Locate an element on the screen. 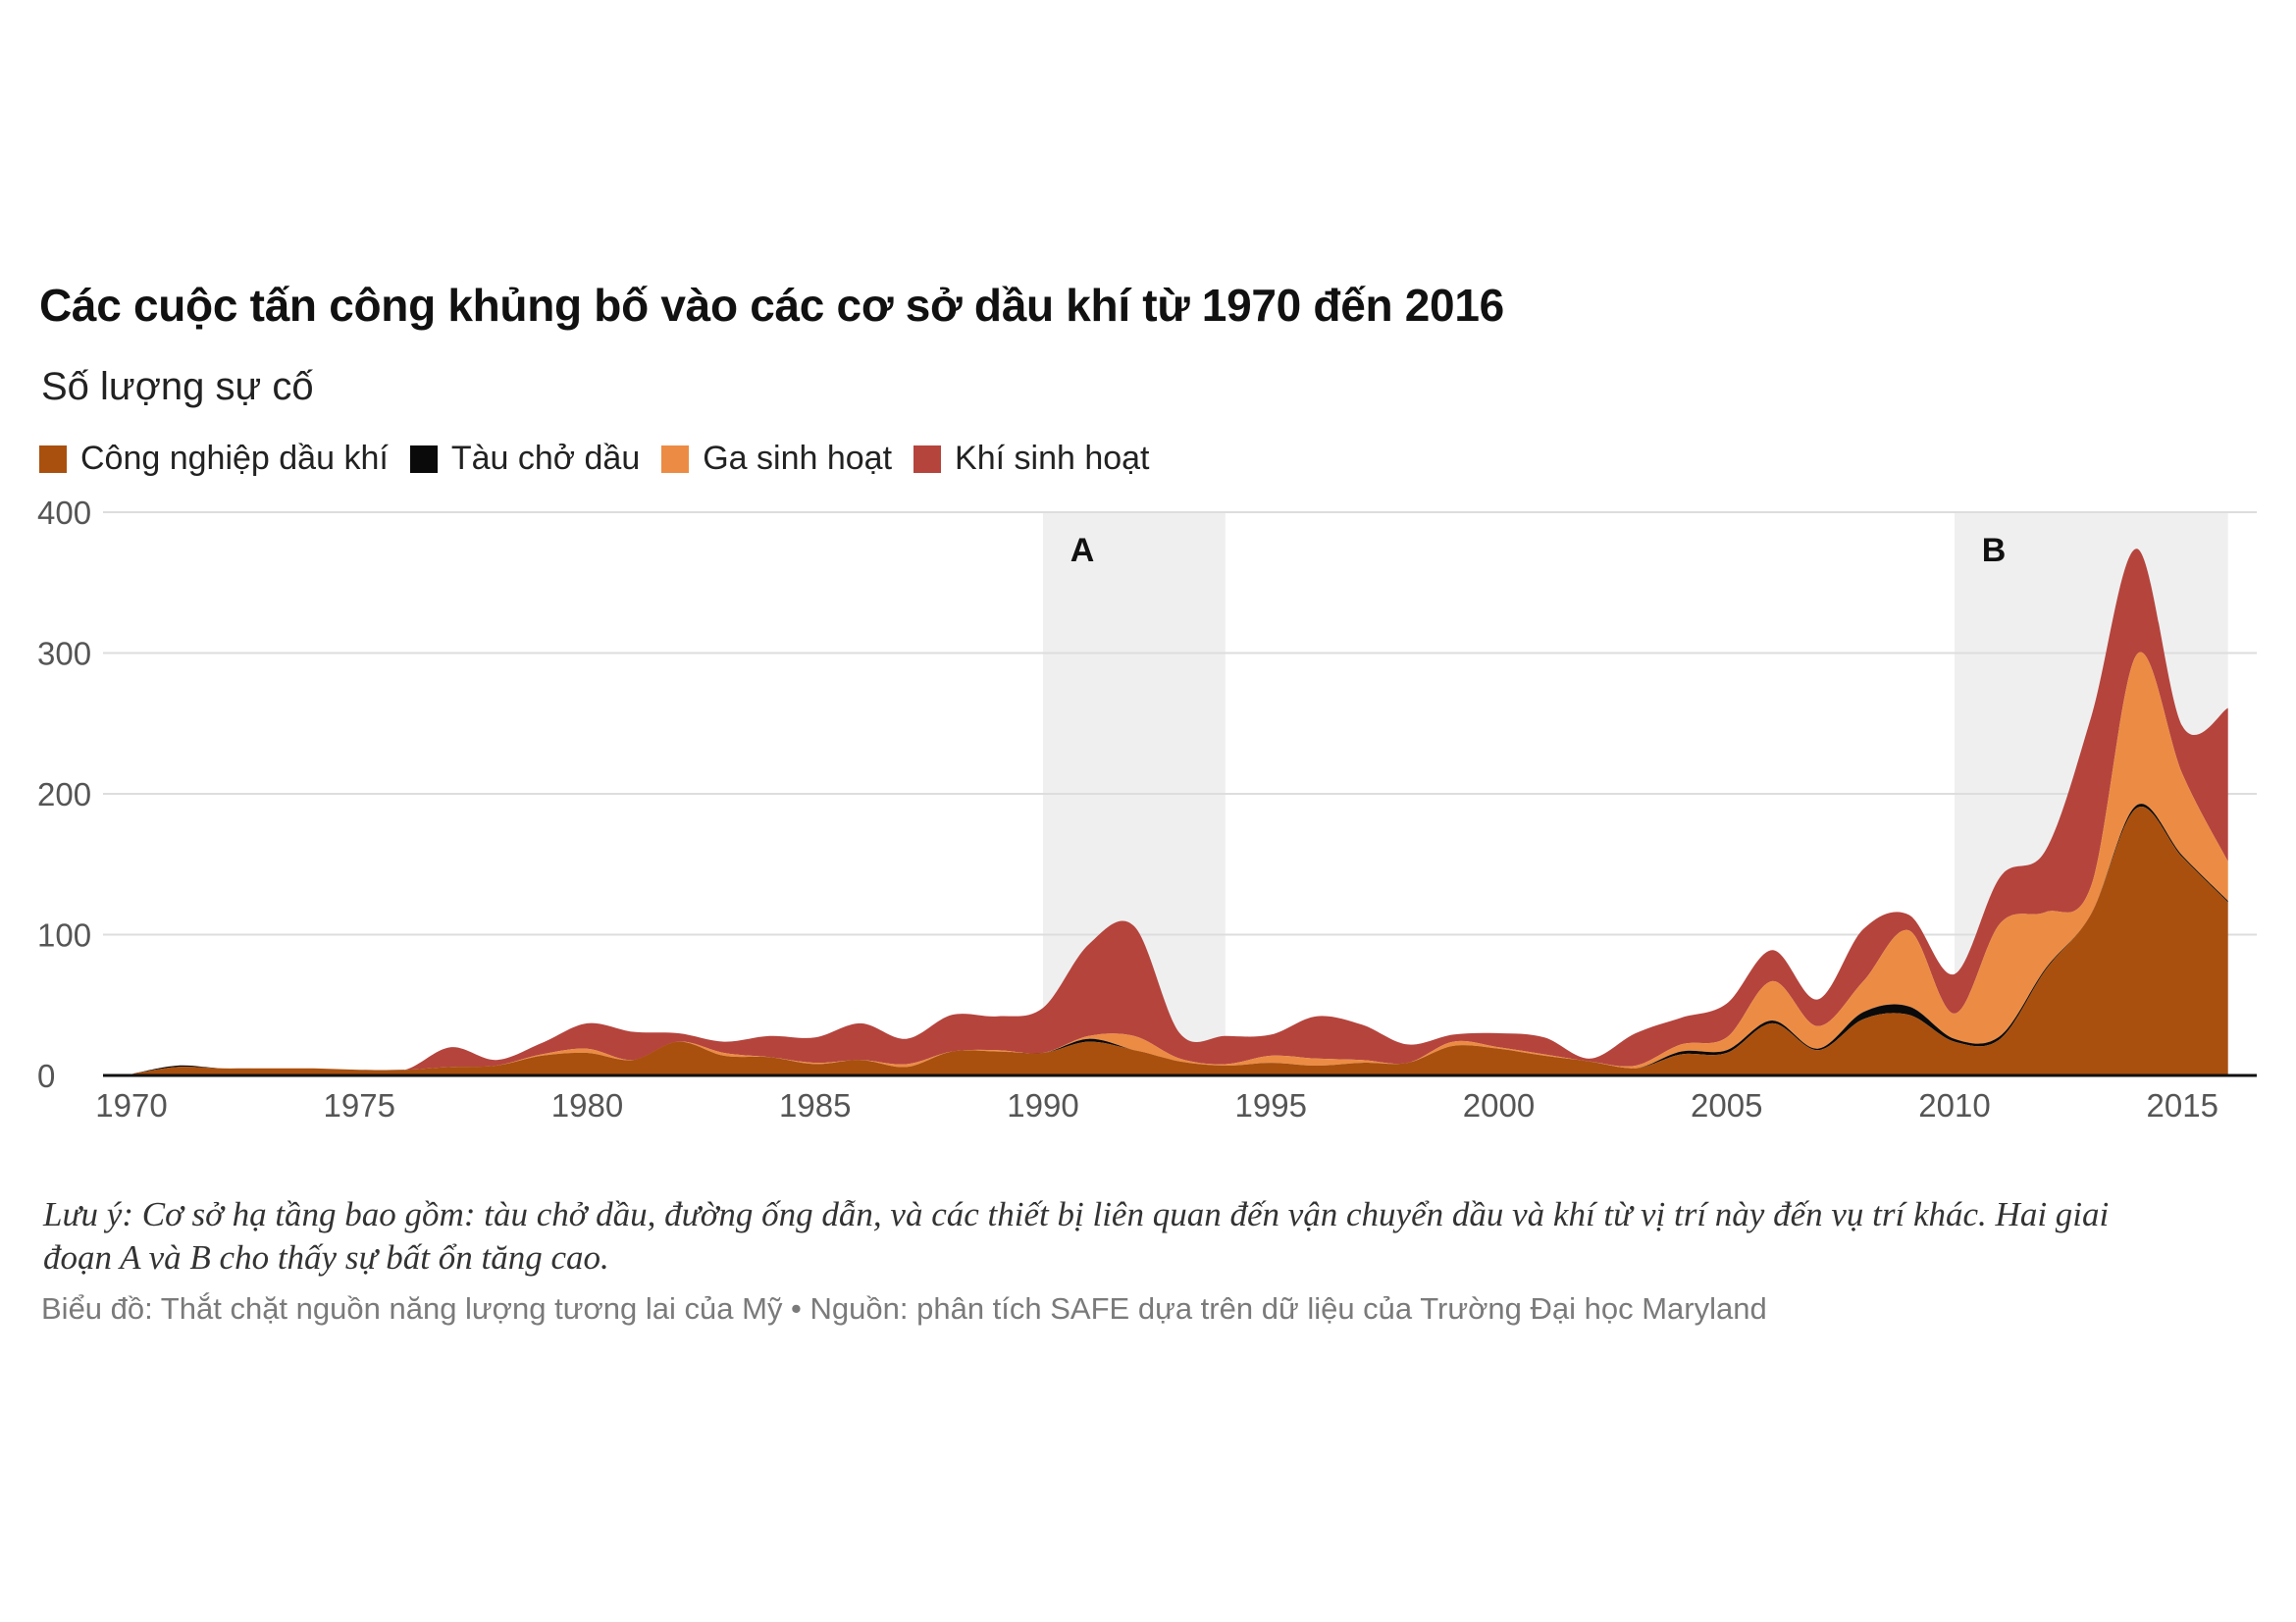  legend-swatch-tanker is located at coordinates (423, 459).